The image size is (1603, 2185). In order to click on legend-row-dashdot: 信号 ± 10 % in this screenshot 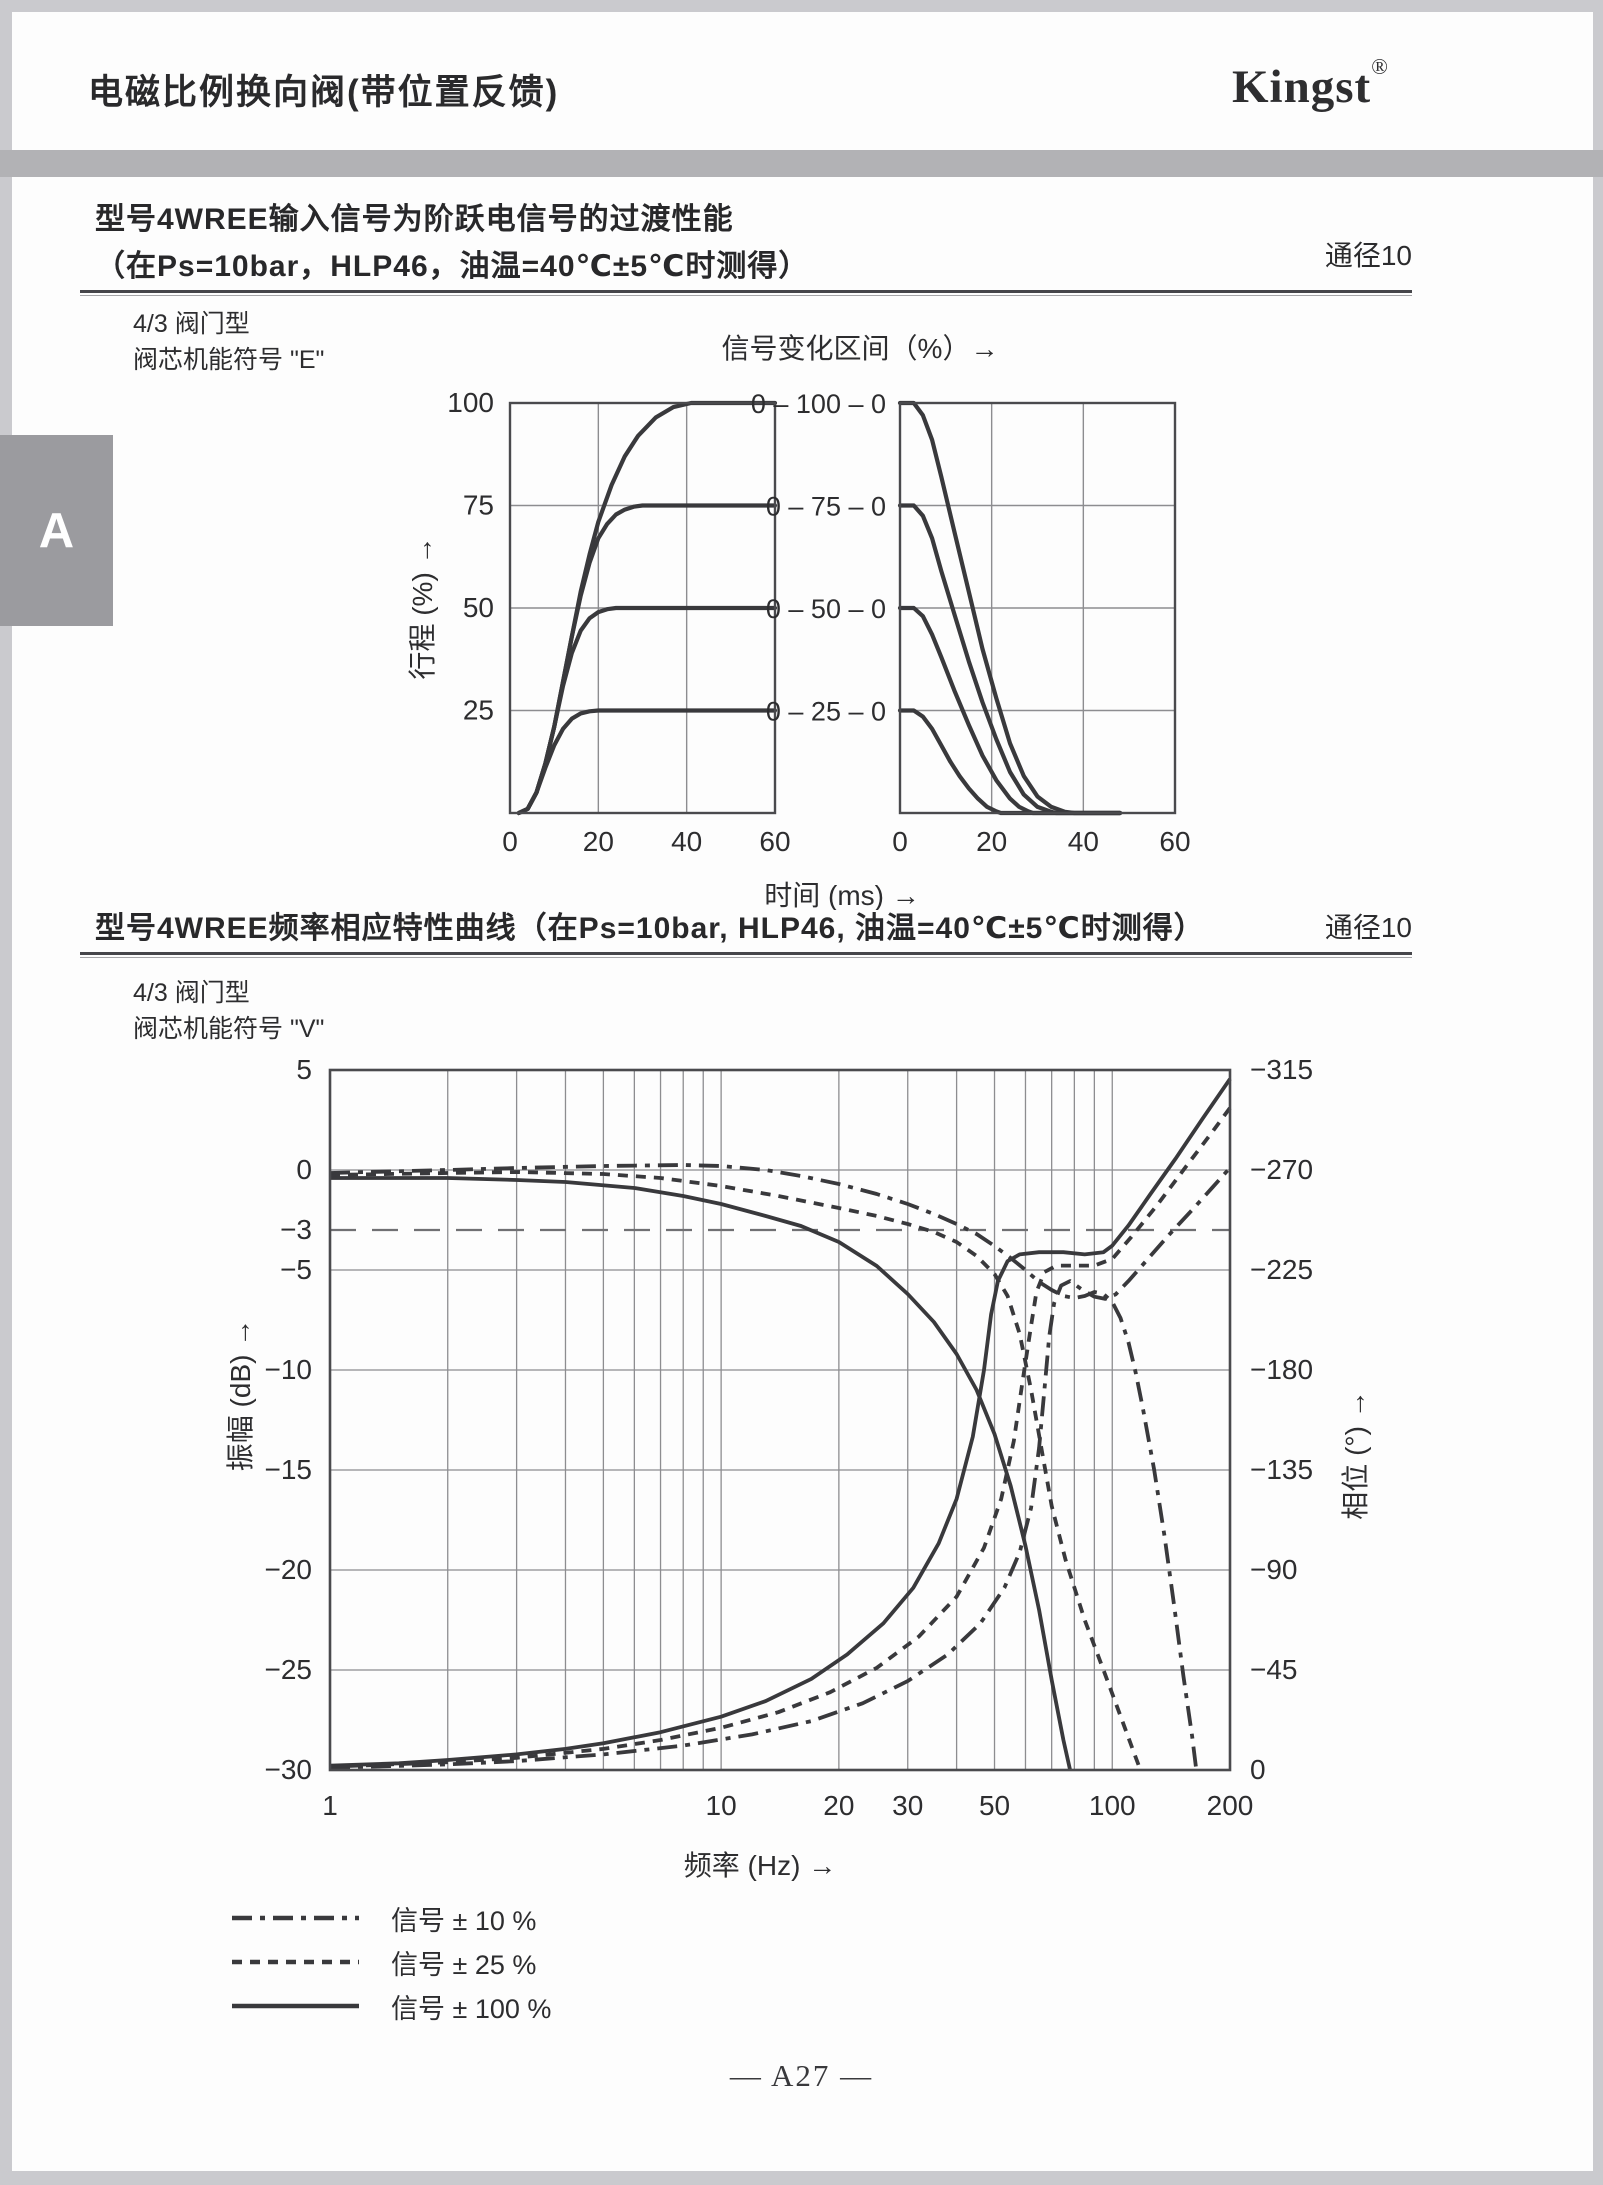, I will do `click(389, 1918)`.